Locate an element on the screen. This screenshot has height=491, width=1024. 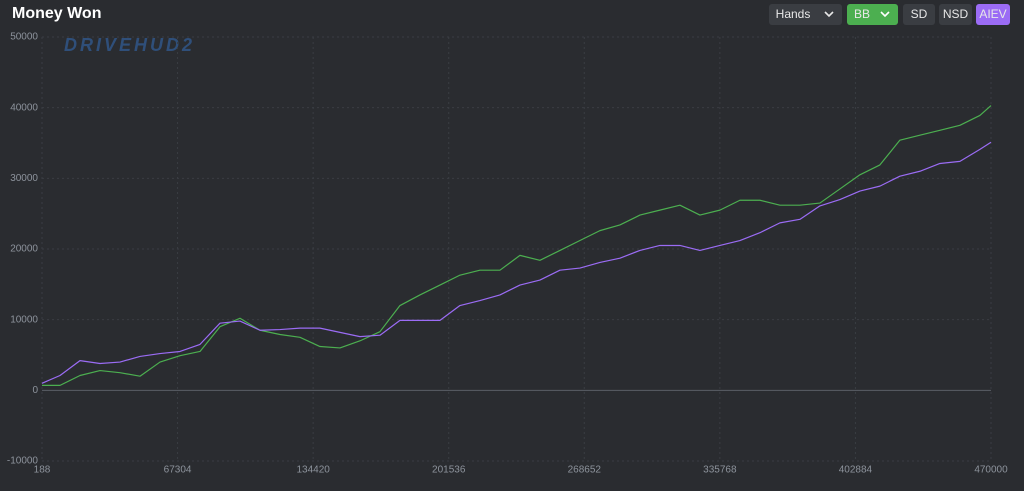
y-tick-label: 30000 is located at coordinates (24, 178).